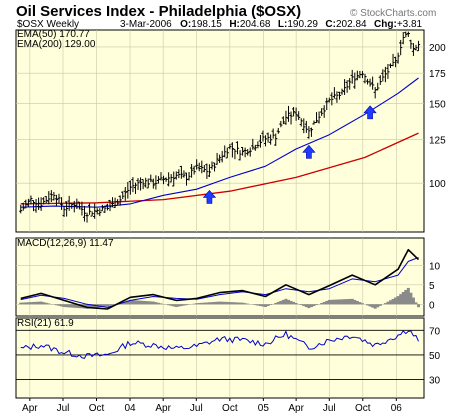 This screenshot has height=414, width=460. I want to click on macd-panel: 0 5 10, so click(228, 279).